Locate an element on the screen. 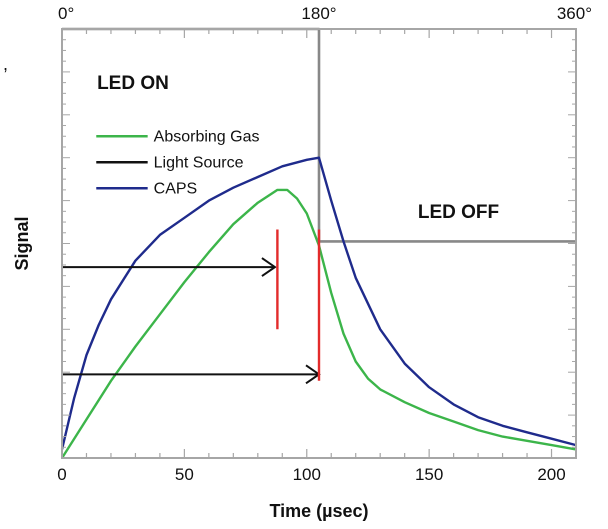  x-tick-label: 100 is located at coordinates (307, 474).